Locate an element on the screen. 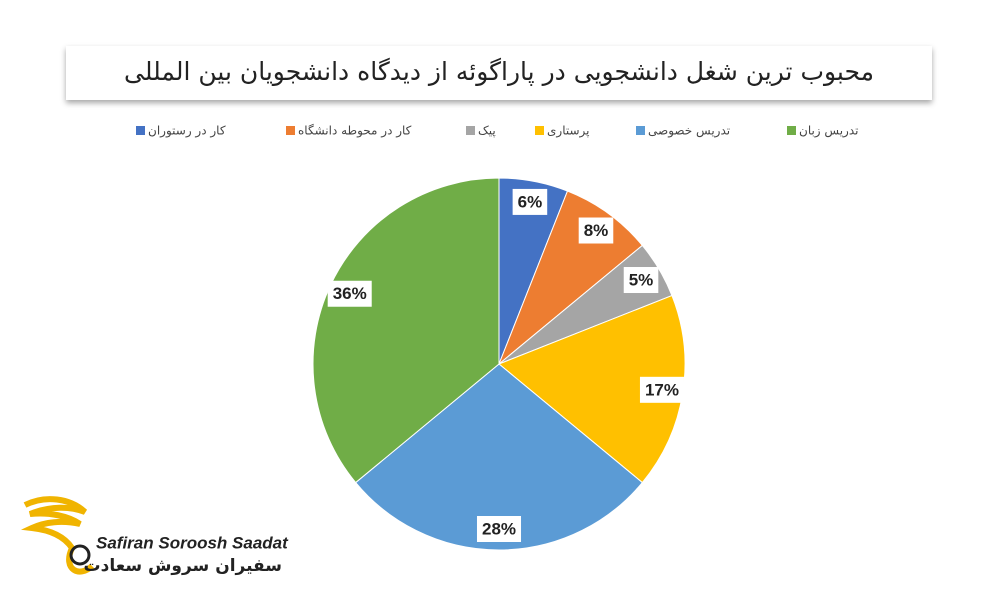  data-label: 17% is located at coordinates (662, 389).